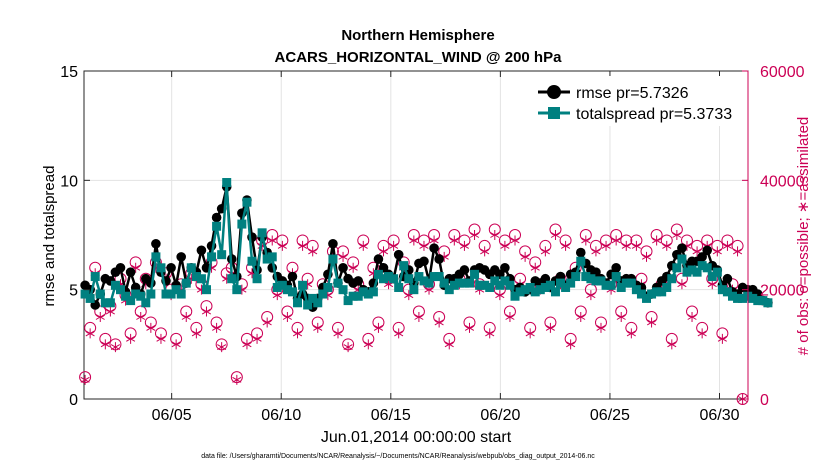  Describe the element at coordinates (281, 415) in the screenshot. I see `x-tick-label: 06/10` at that location.